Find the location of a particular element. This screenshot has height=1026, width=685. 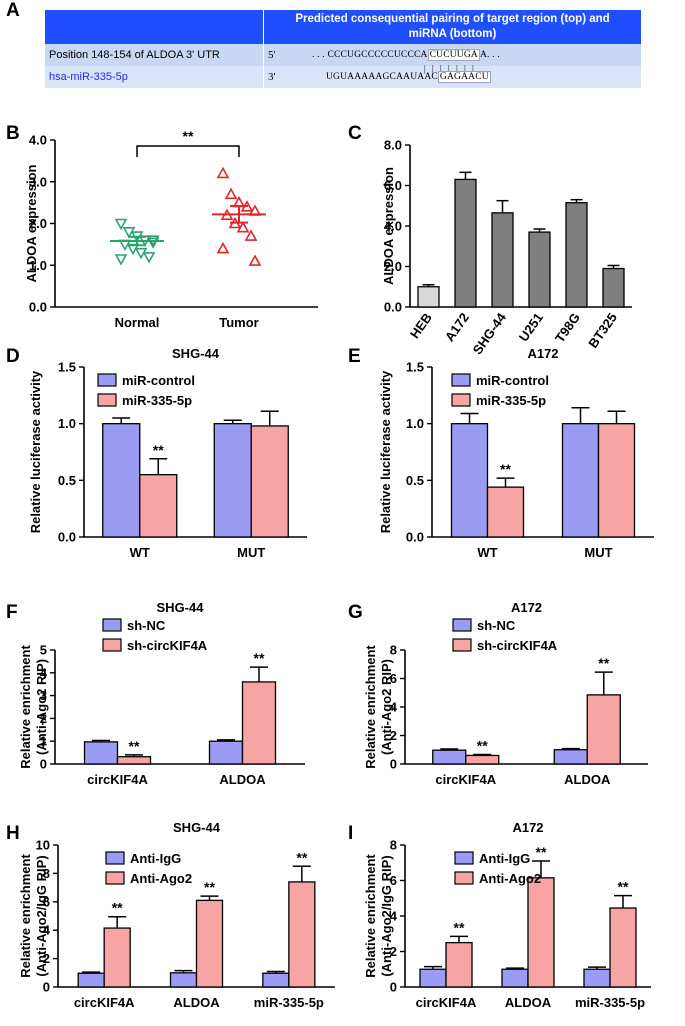

panel-c-y-tick-label: 6.0 is located at coordinates (393, 185).